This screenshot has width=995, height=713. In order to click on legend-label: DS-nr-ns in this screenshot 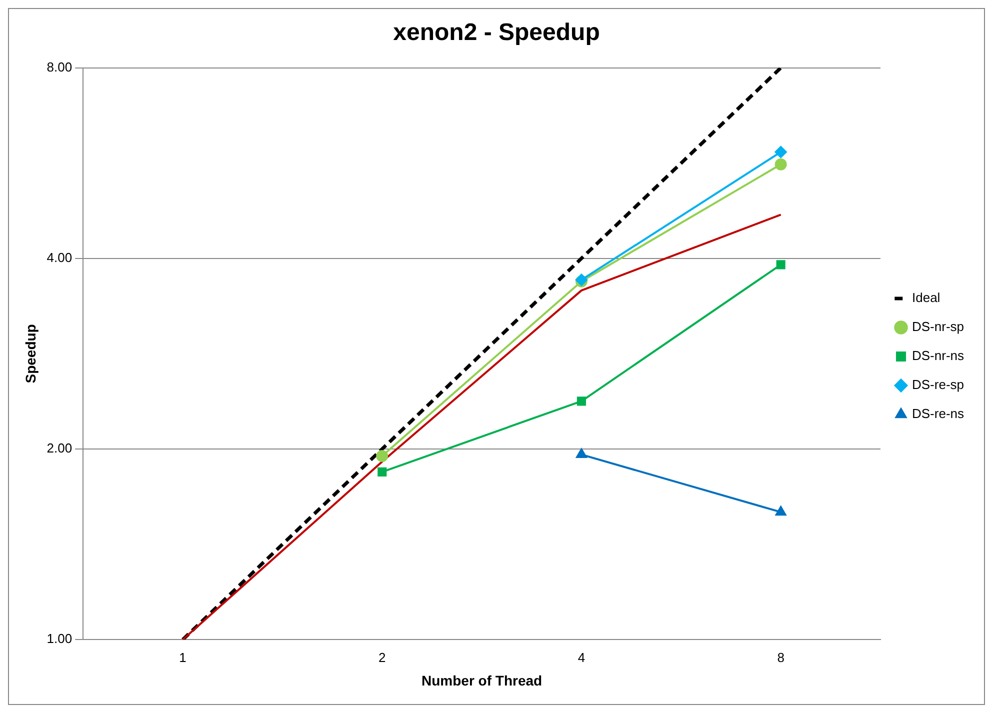, I will do `click(938, 356)`.